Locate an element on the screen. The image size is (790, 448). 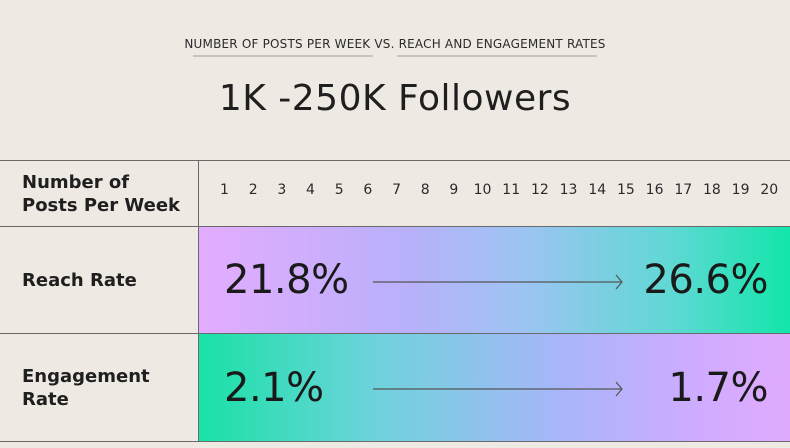
post-count: 11 is located at coordinates (511, 190).